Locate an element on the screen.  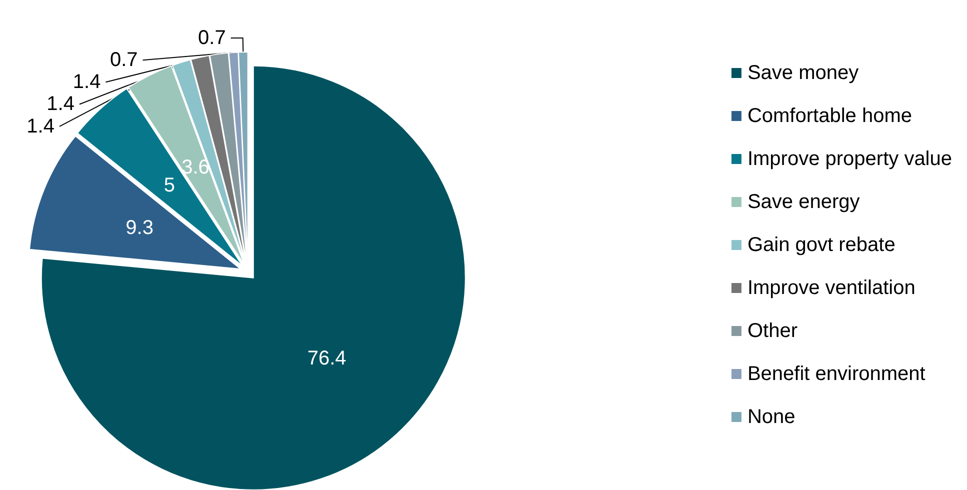
legend-label: Other is located at coordinates (772, 331).